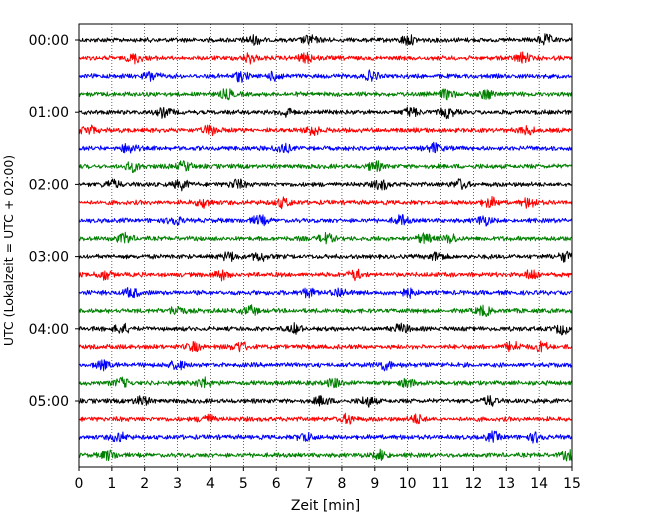  Describe the element at coordinates (49, 113) in the screenshot. I see `y-tick-label: 01:00` at that location.